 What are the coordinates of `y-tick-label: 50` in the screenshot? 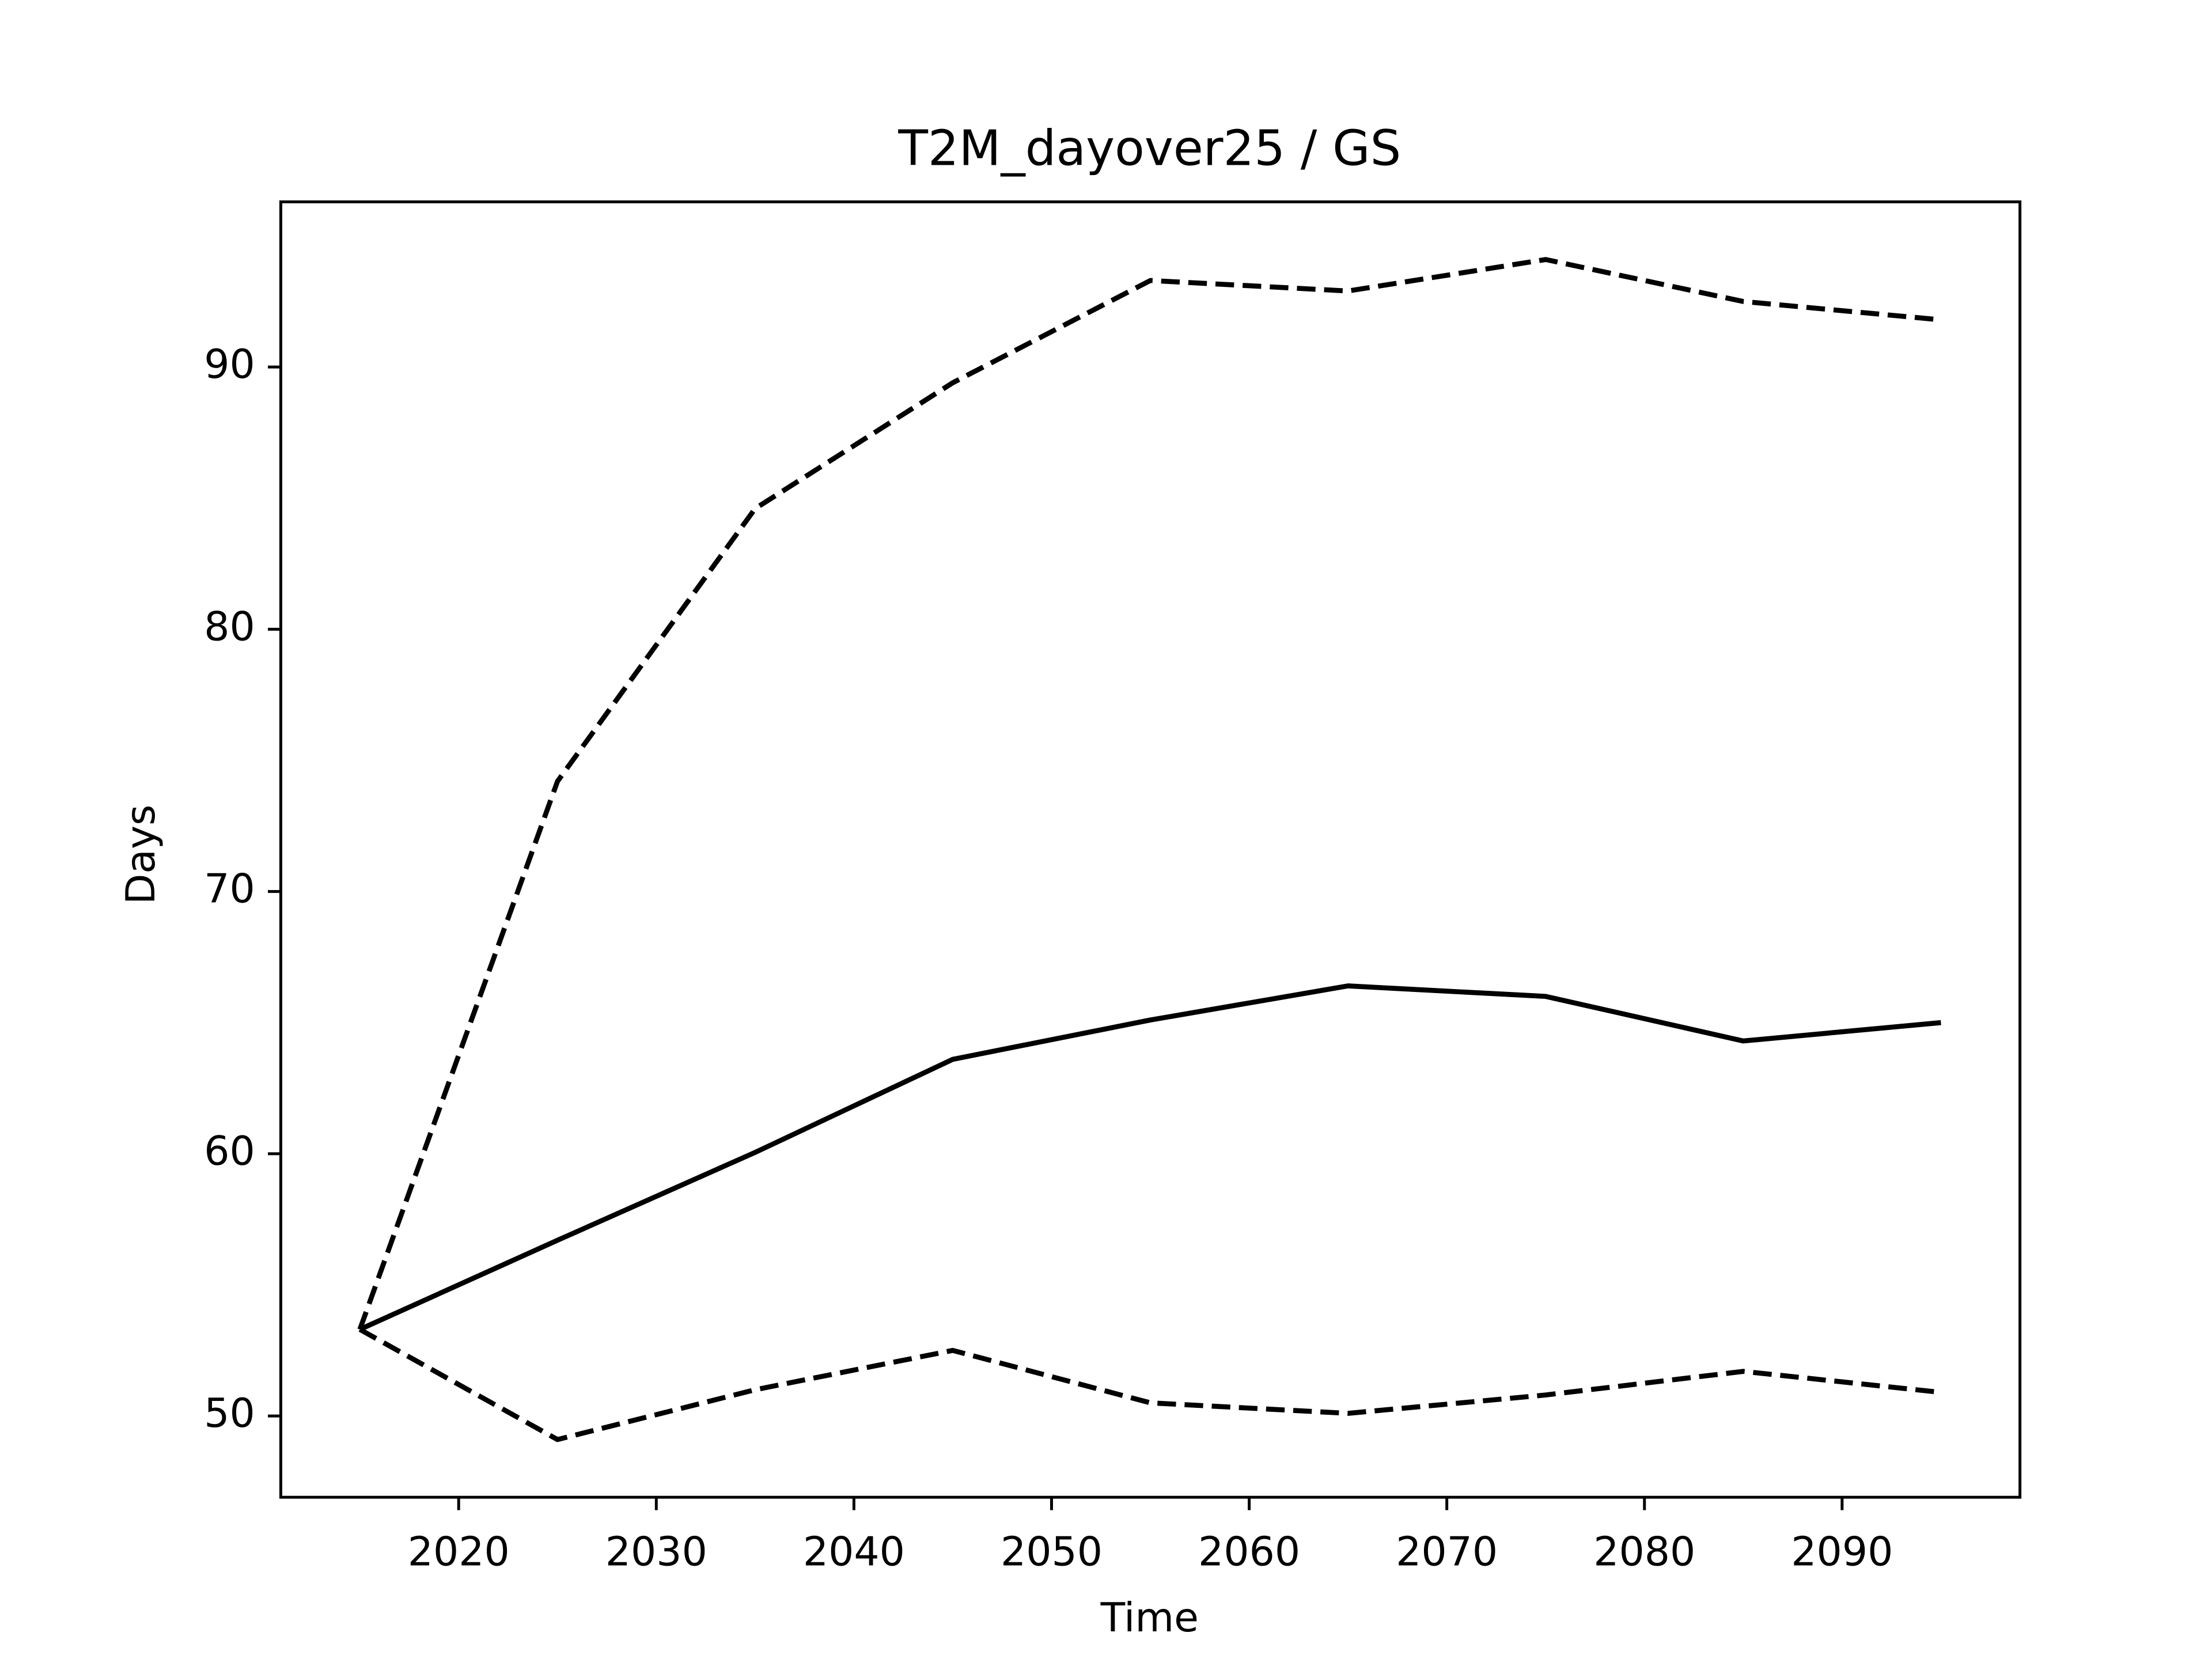 It's located at (229, 1413).